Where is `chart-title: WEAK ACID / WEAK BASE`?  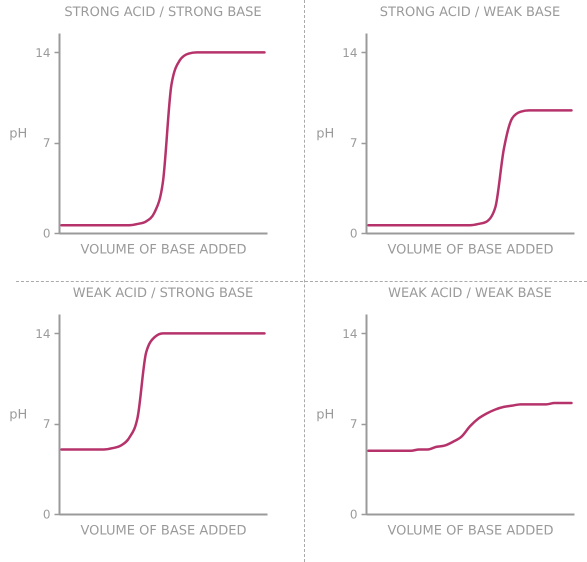 chart-title: WEAK ACID / WEAK BASE is located at coordinates (470, 293).